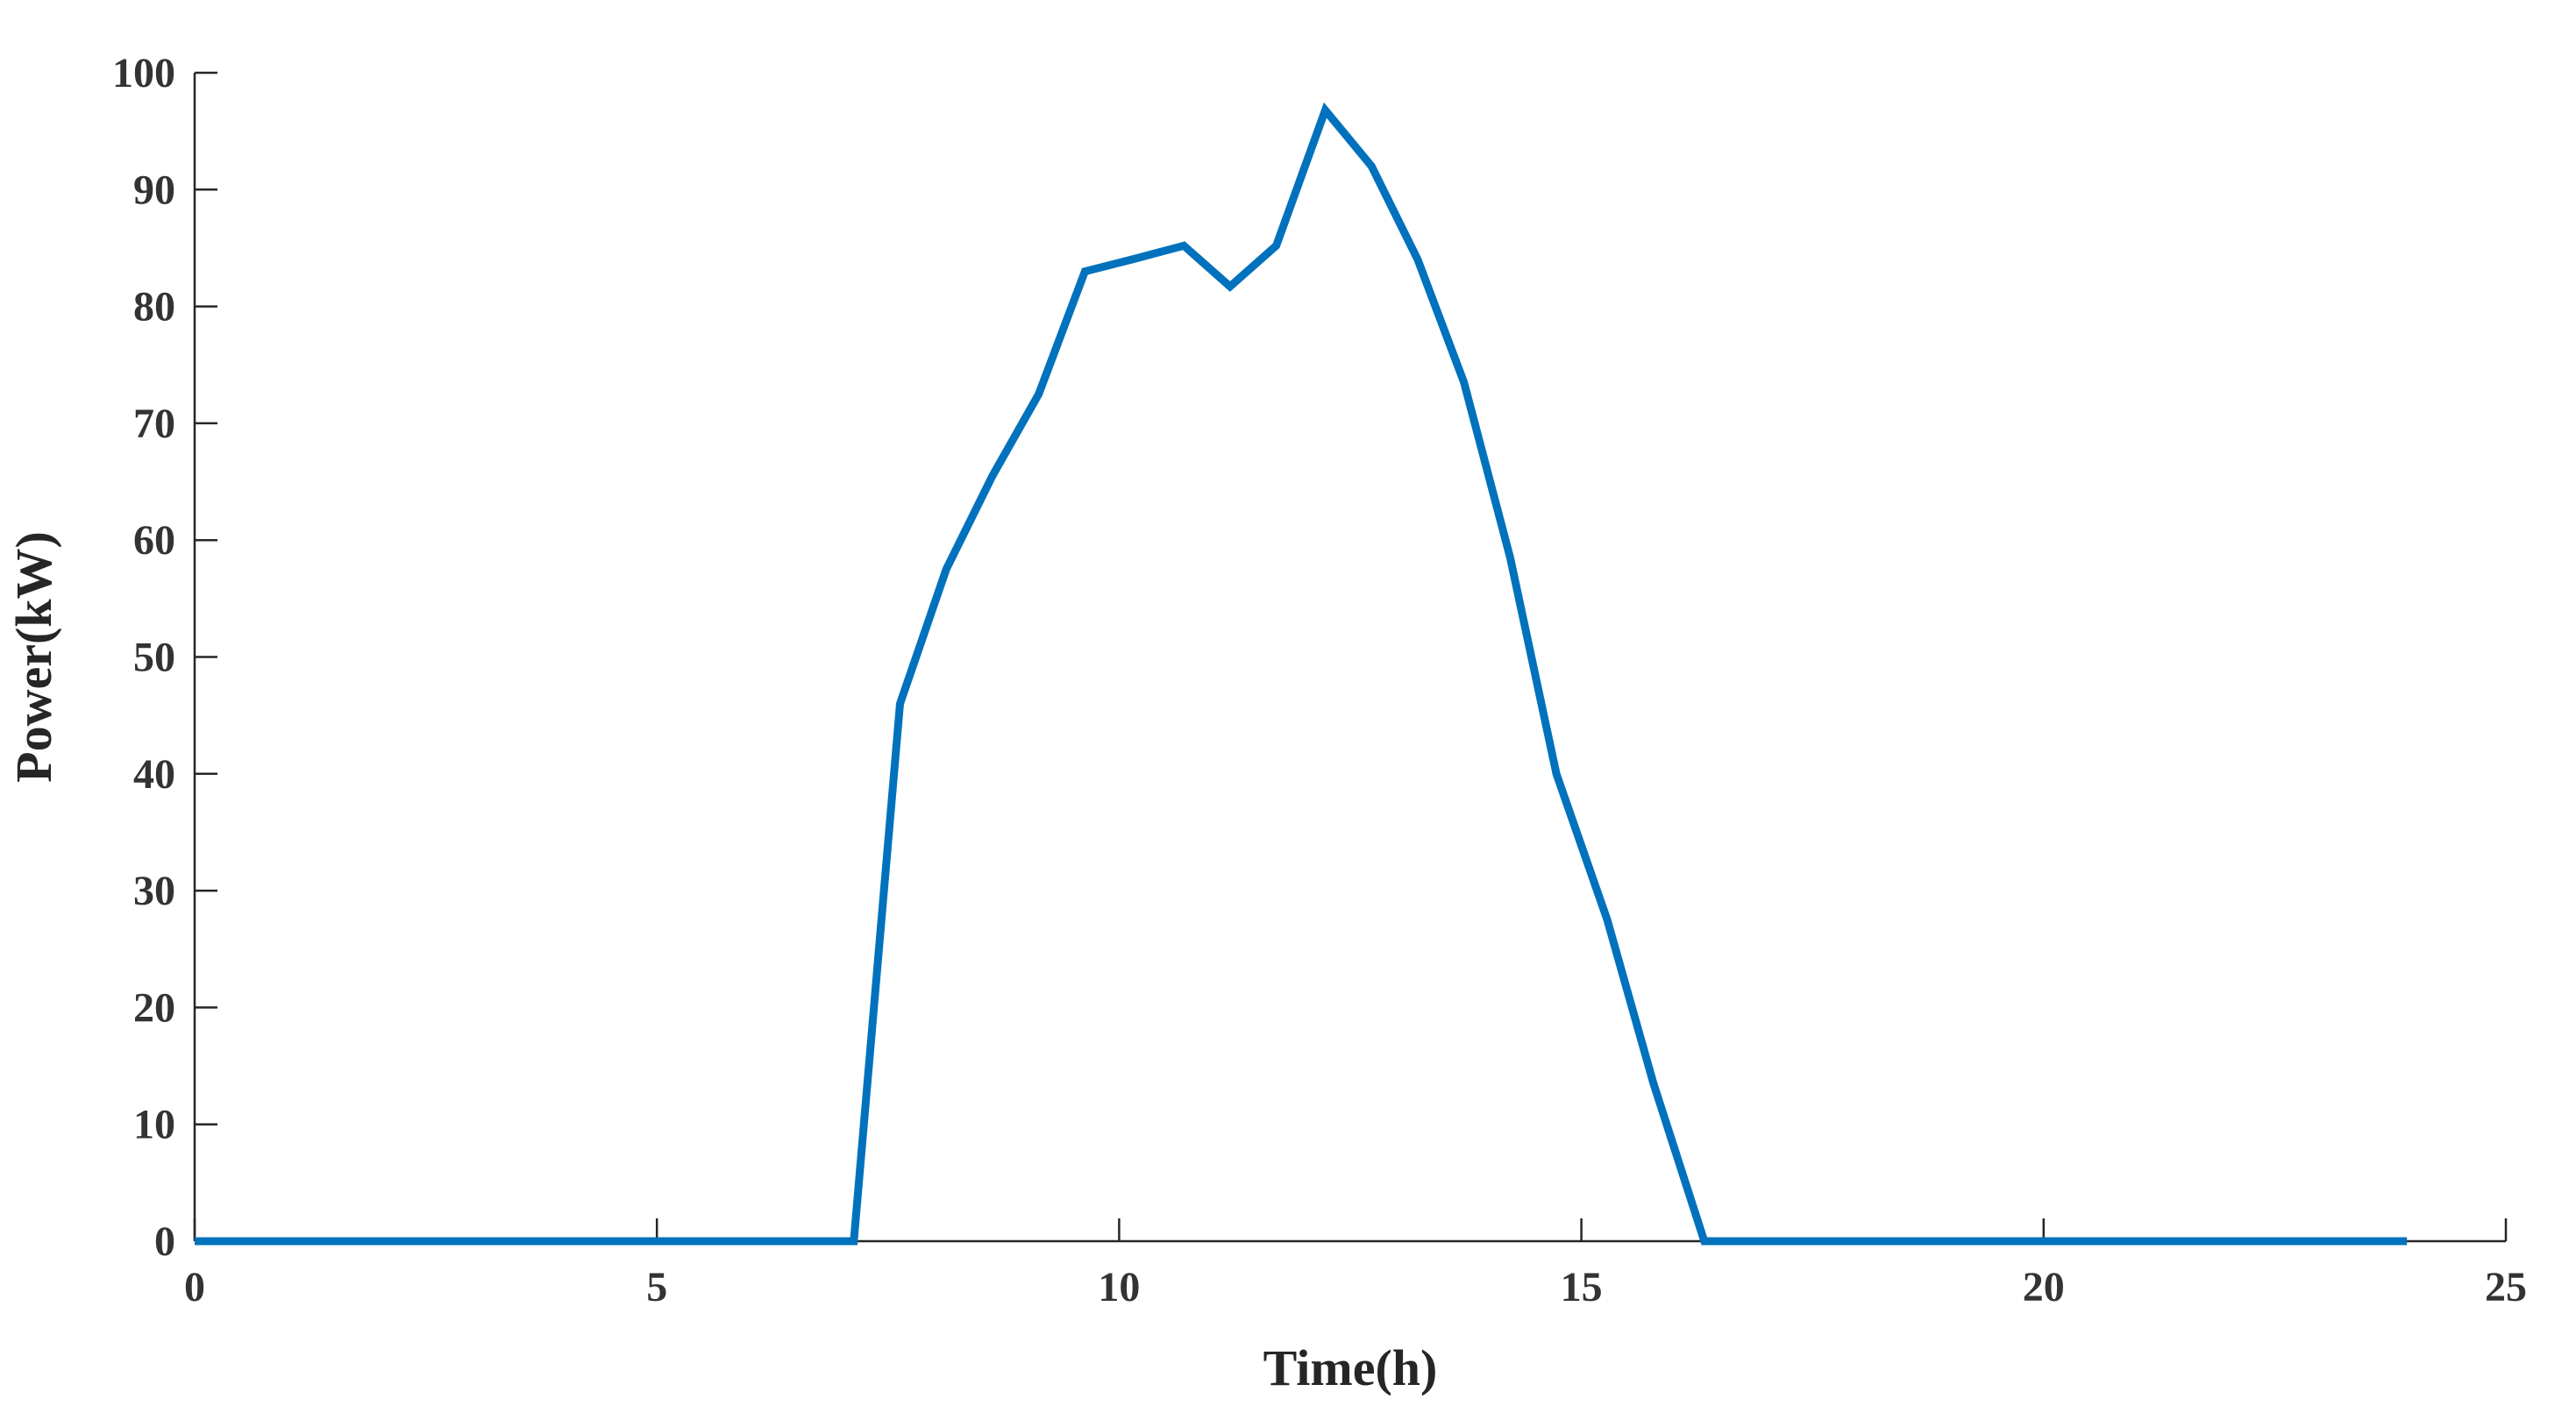 Image resolution: width=2576 pixels, height=1420 pixels. I want to click on y-tick-label: 100, so click(143, 73).